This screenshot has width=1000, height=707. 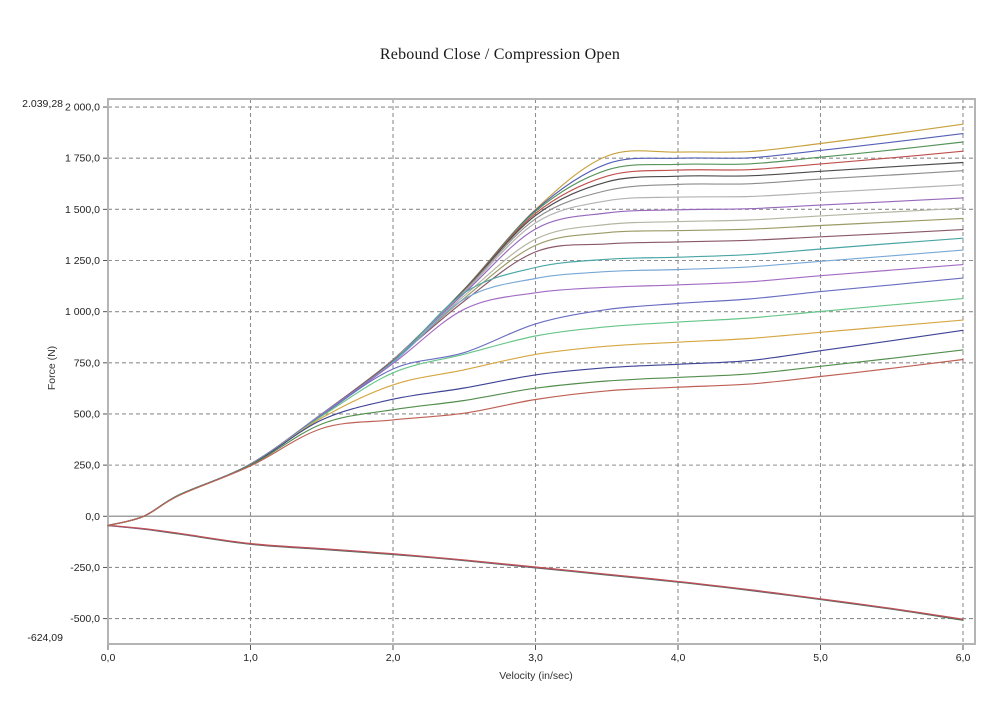 I want to click on y-tick-label: 0,0, so click(x=92, y=517).